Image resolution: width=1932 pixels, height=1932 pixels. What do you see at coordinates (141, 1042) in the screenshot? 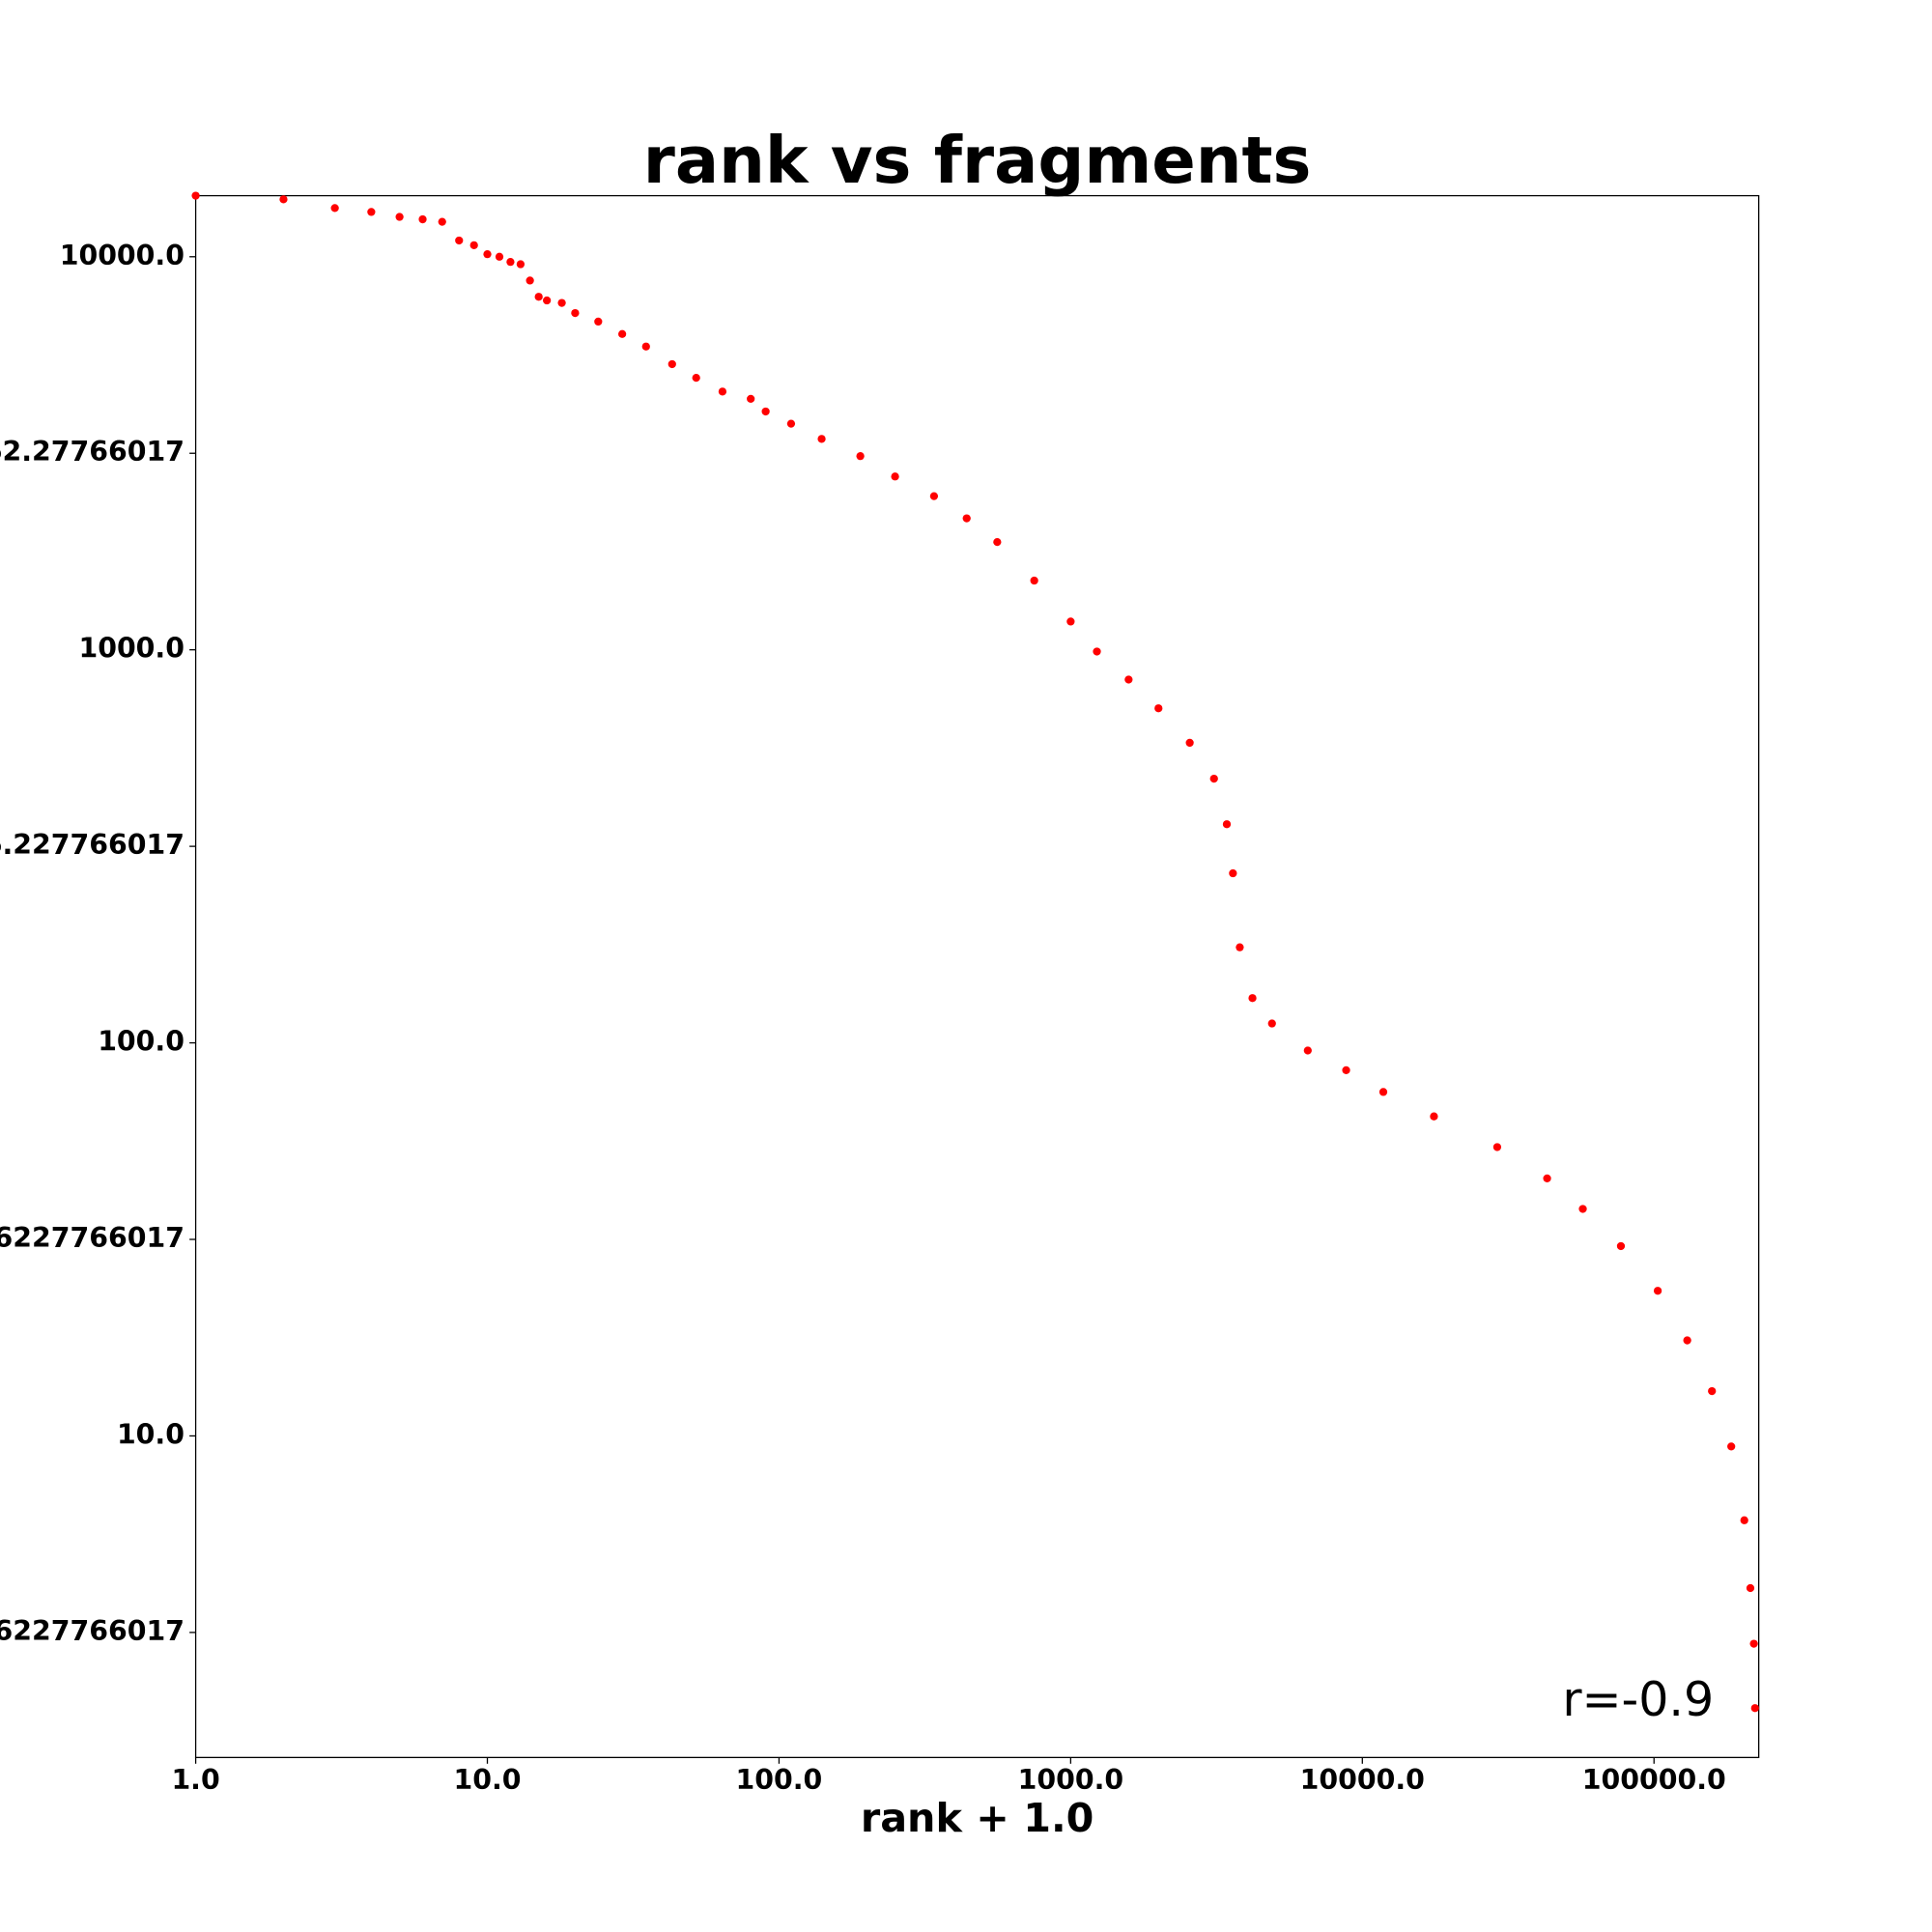
I see `y-tick-label: 100.0` at bounding box center [141, 1042].